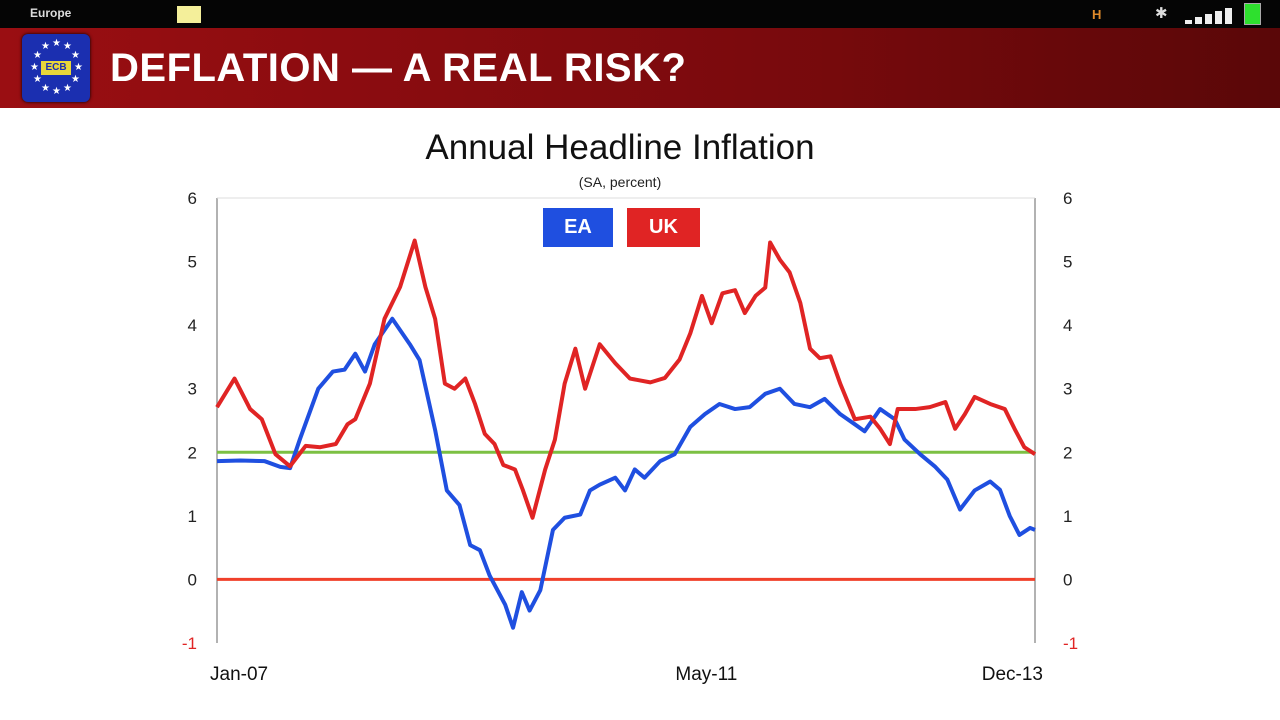  Describe the element at coordinates (1067, 389) in the screenshot. I see `y-tick-right: 3` at that location.